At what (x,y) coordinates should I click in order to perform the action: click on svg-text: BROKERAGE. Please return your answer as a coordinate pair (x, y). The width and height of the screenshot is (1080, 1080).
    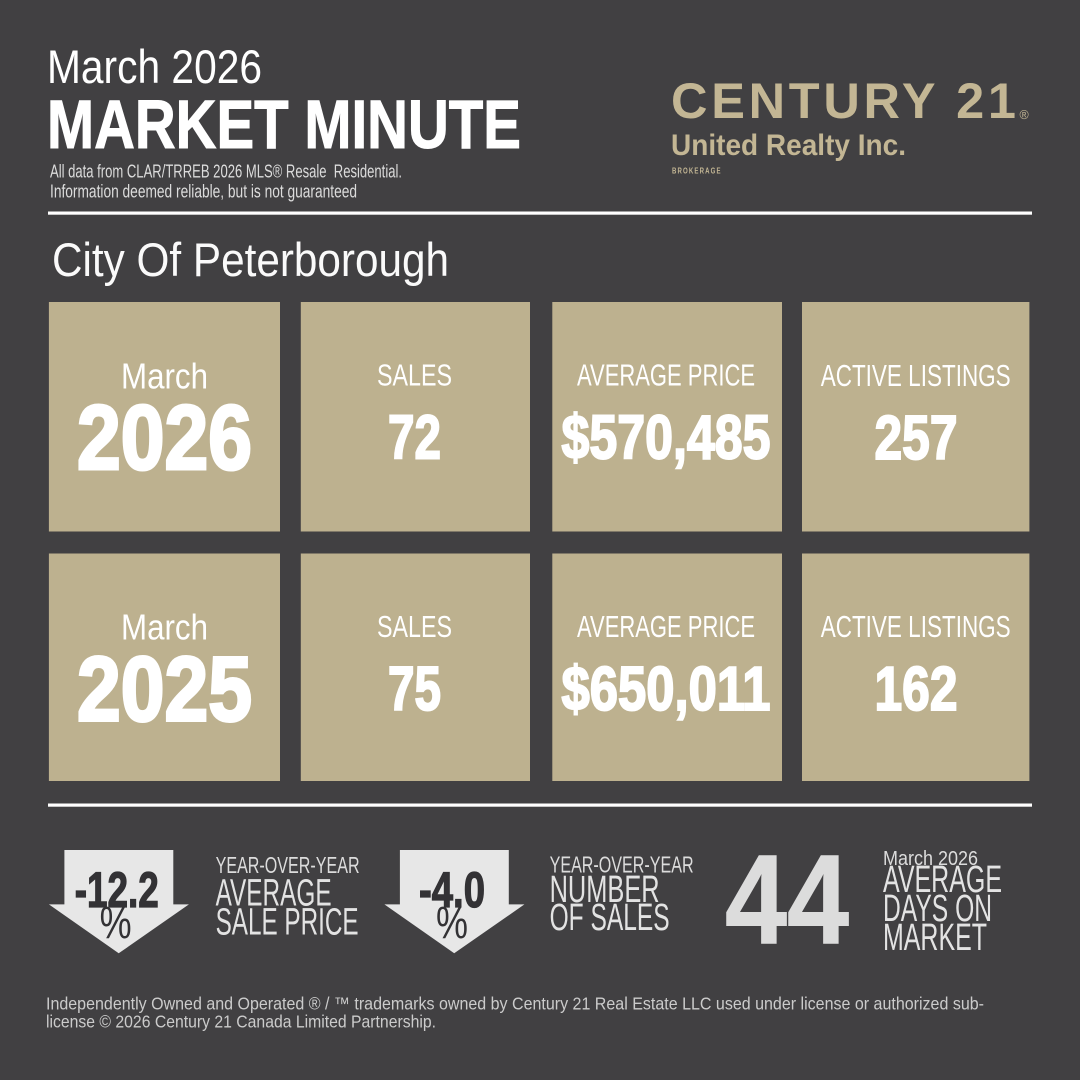
    Looking at the image, I should click on (697, 170).